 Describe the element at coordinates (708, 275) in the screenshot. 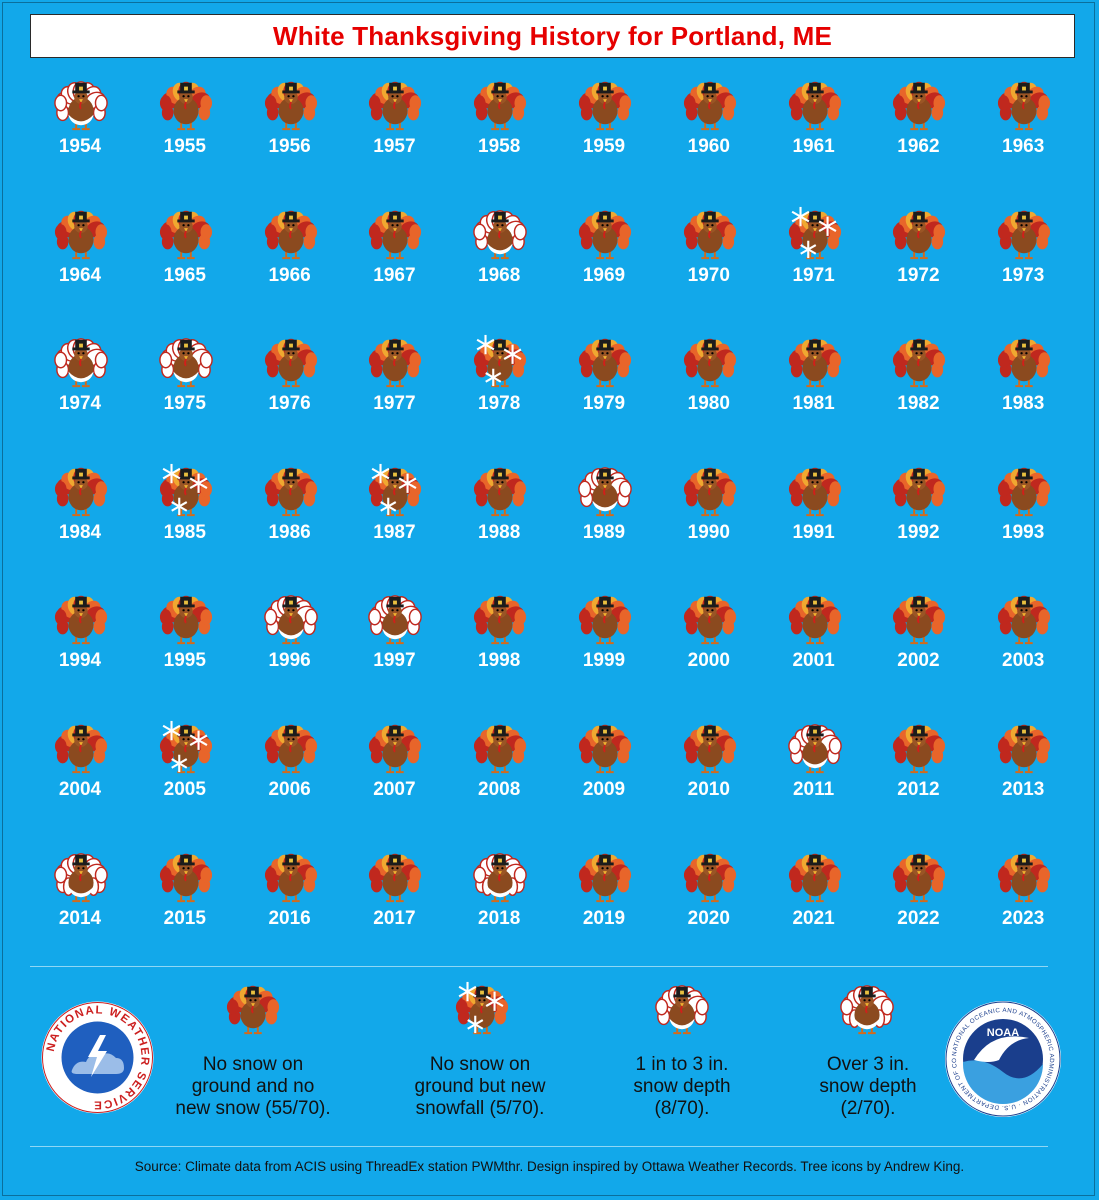

I see `year-label: 1970` at that location.